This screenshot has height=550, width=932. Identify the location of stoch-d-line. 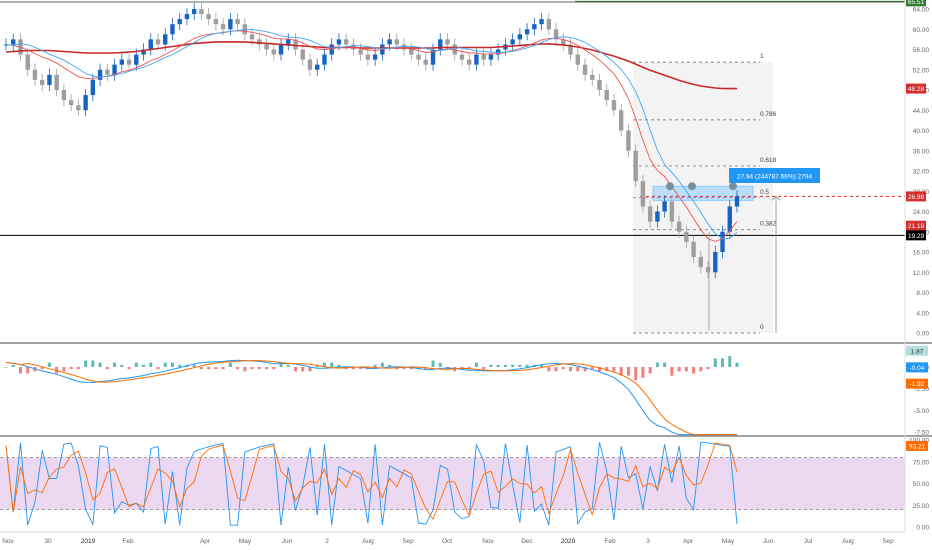
(371, 481).